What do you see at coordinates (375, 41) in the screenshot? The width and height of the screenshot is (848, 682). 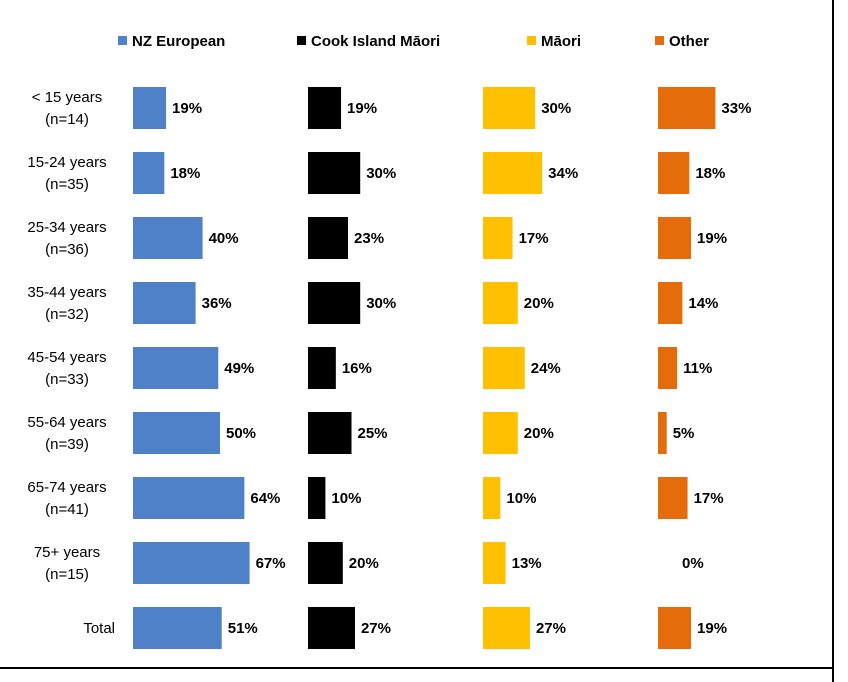 I see `legend-label-1: Cook Island Māori` at bounding box center [375, 41].